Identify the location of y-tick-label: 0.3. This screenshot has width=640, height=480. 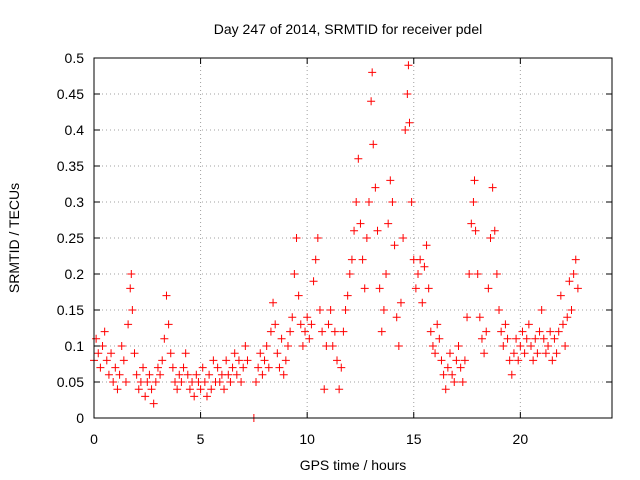
(75, 202).